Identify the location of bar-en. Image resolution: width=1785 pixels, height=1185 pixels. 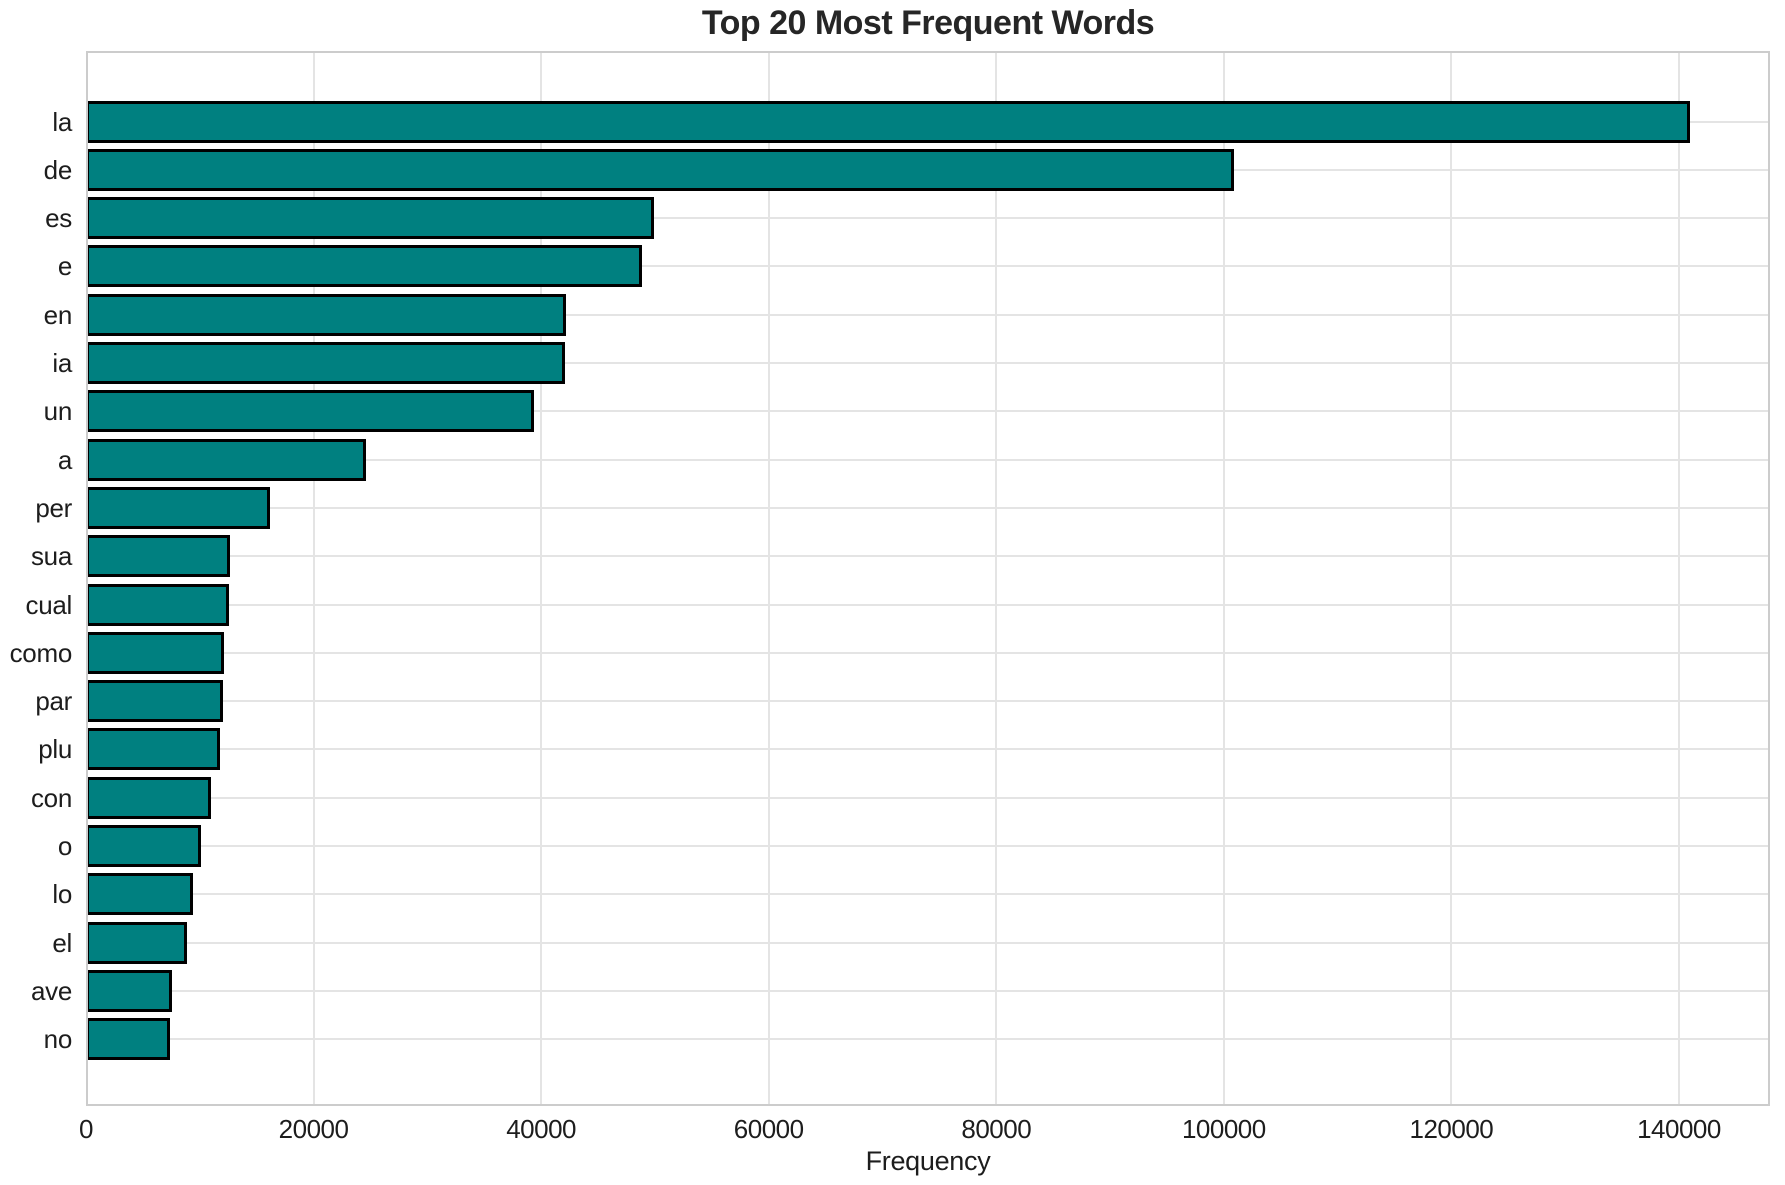
(326, 314).